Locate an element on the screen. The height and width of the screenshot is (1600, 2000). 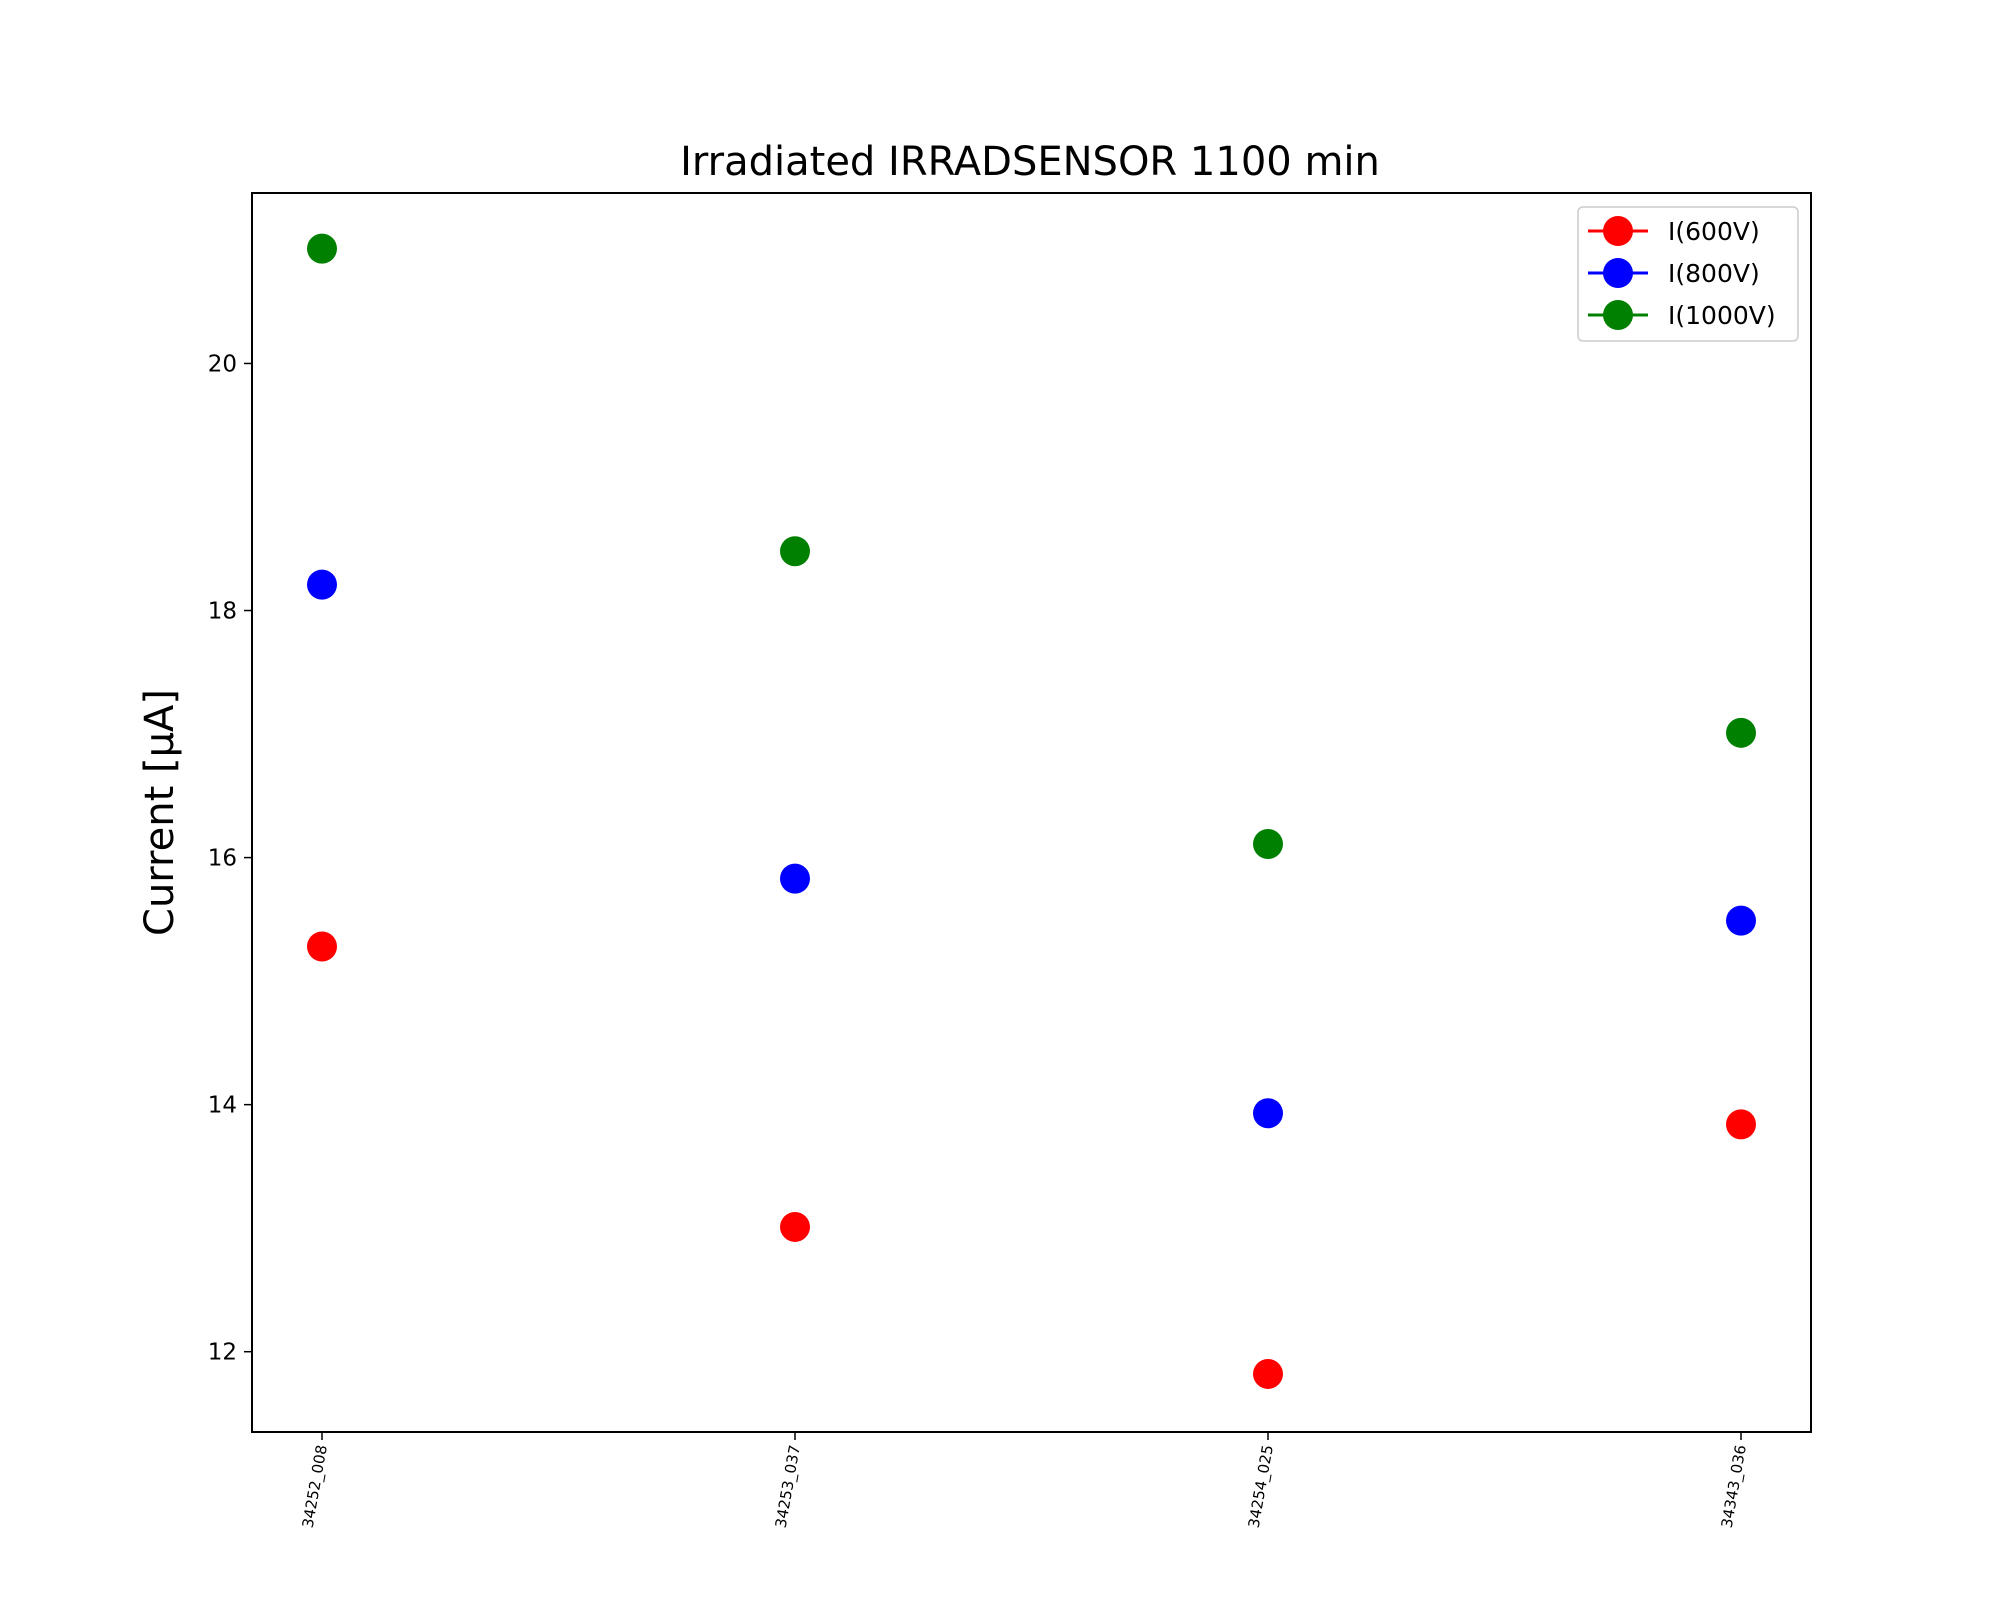
y-tick-label: 18 is located at coordinates (222, 612).